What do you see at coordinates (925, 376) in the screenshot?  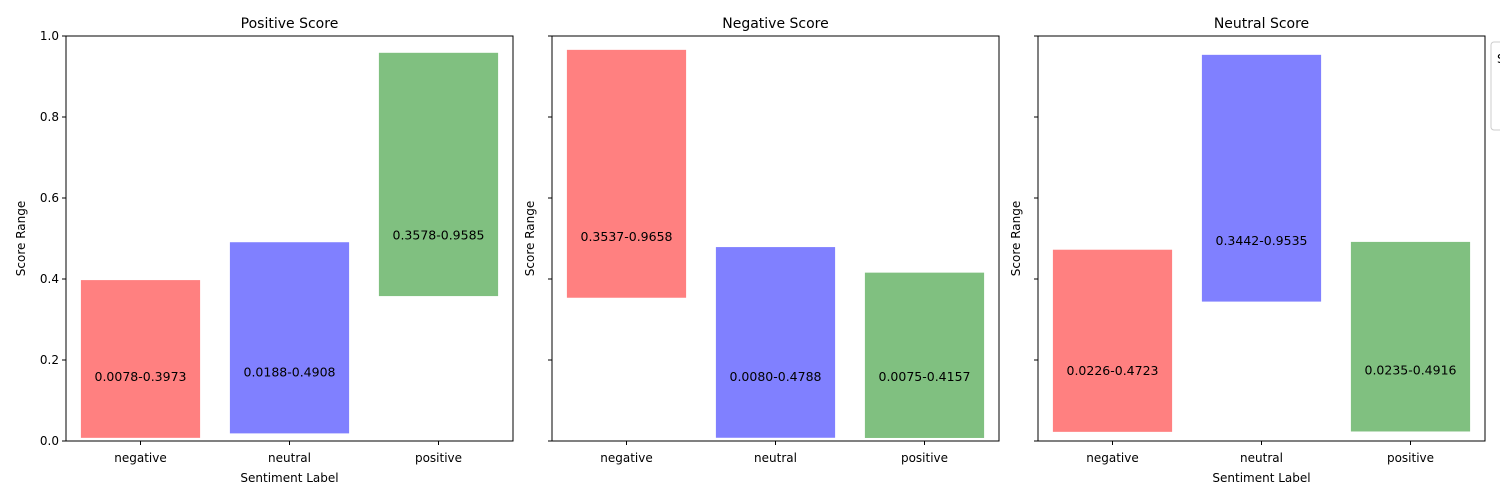 I see `bar-value-label: 0.0075-0.4157` at bounding box center [925, 376].